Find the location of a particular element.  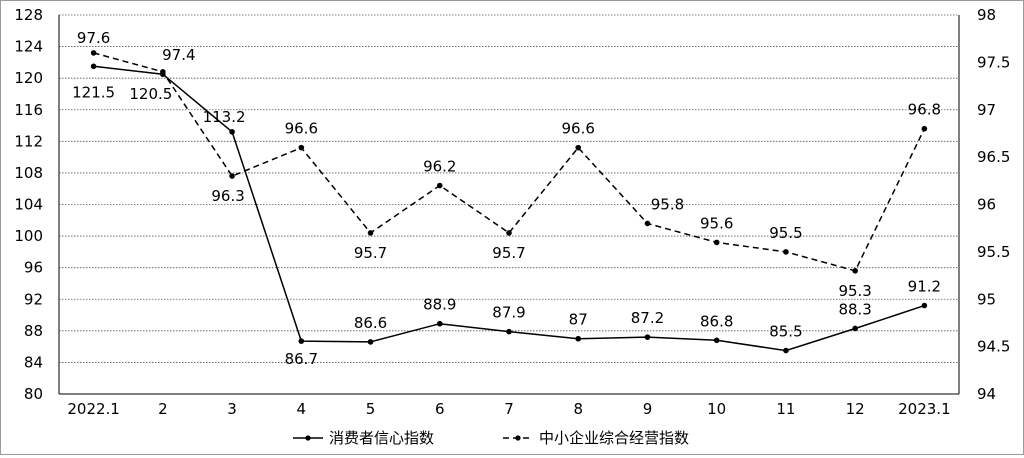

x-tick-label: 5 is located at coordinates (371, 409).